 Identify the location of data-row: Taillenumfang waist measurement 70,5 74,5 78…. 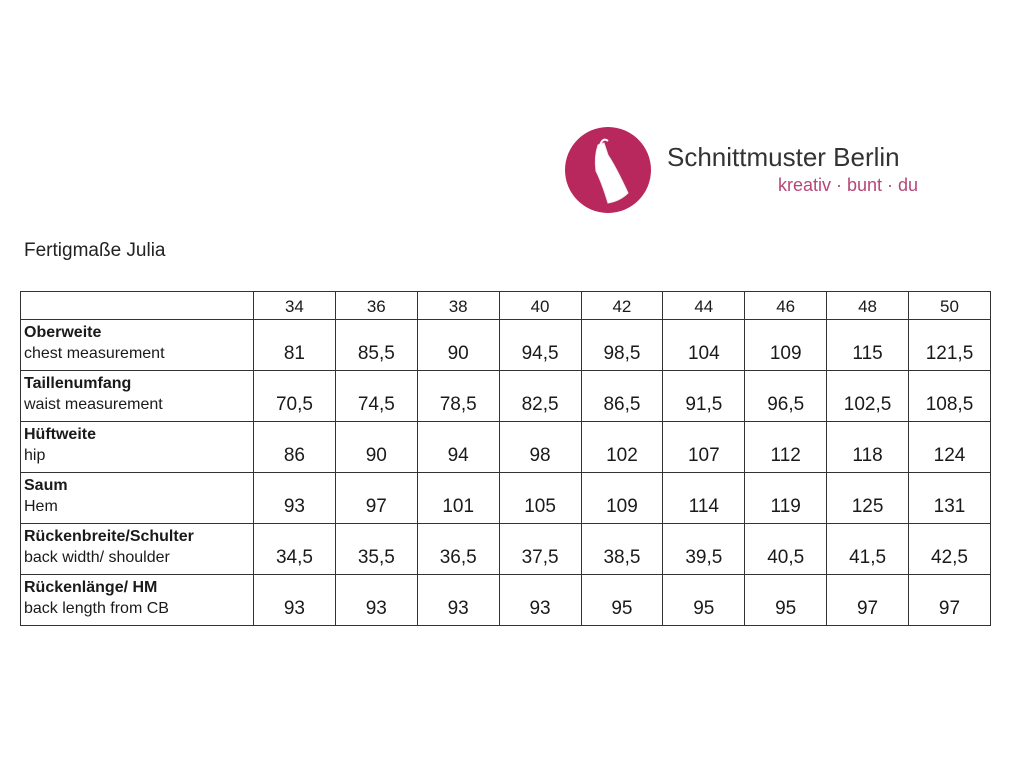
(505, 396).